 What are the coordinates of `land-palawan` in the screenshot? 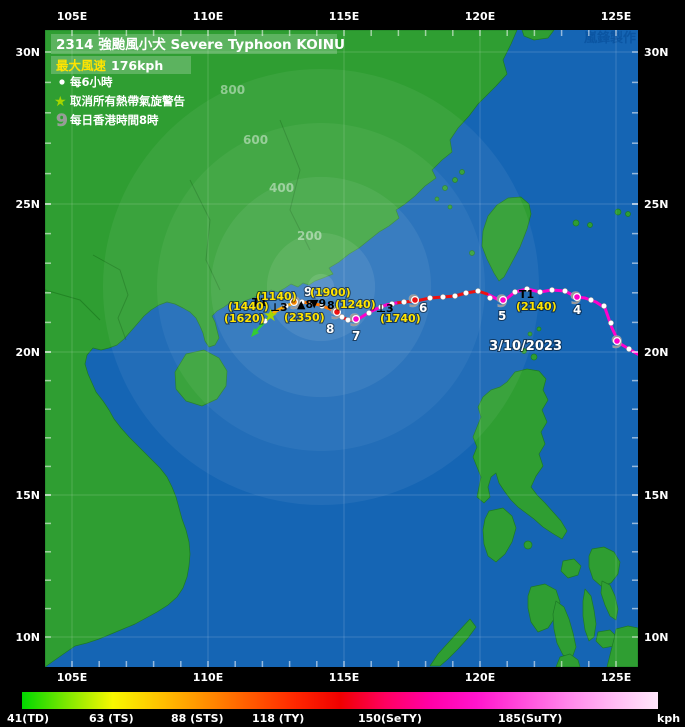 It's located at (453, 642).